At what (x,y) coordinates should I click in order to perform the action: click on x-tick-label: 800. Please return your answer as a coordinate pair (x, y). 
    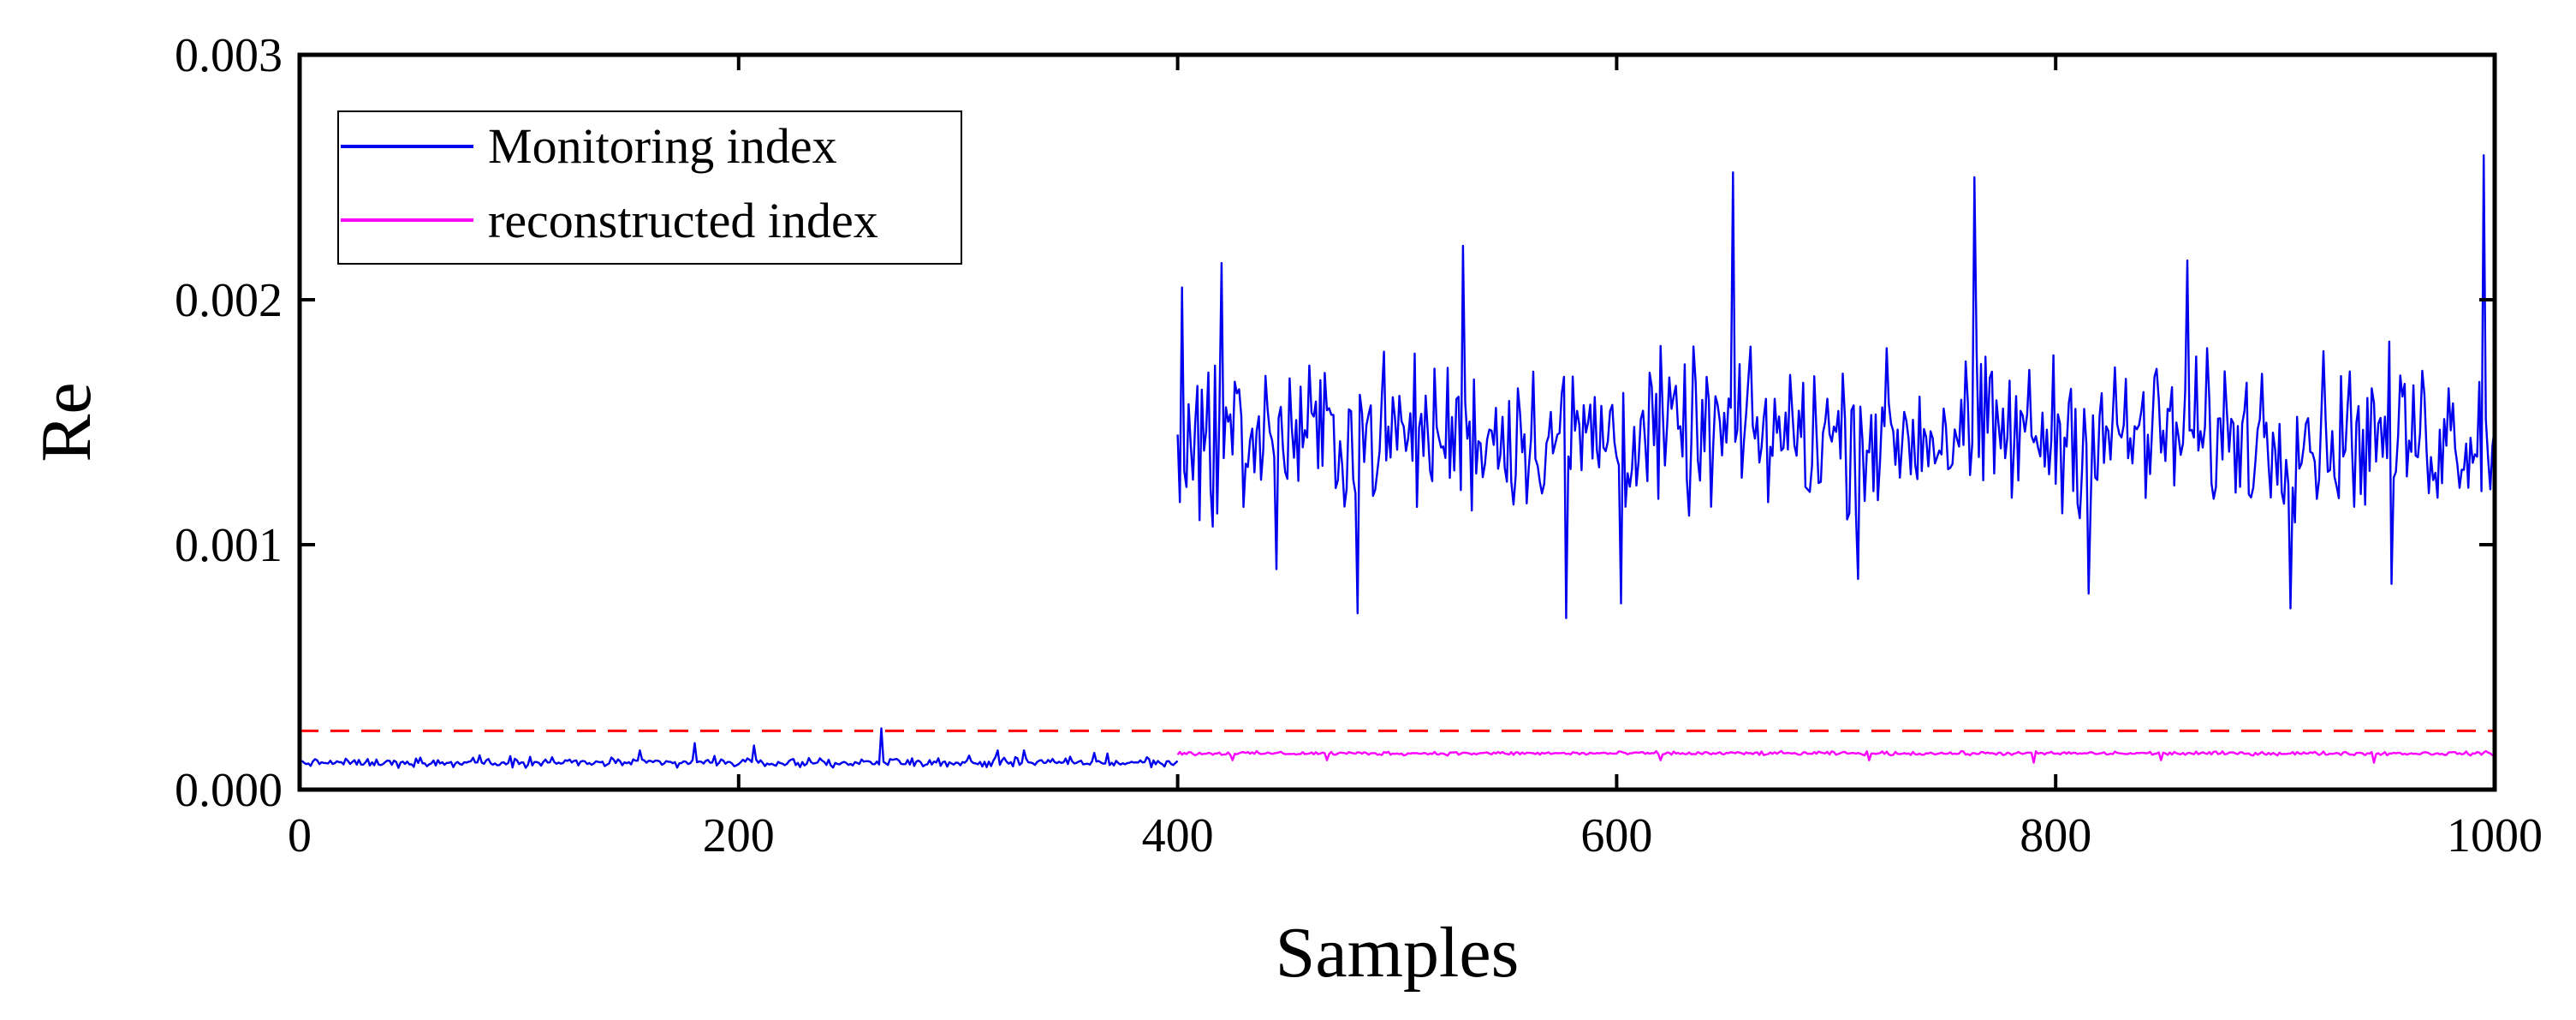
    Looking at the image, I should click on (2056, 835).